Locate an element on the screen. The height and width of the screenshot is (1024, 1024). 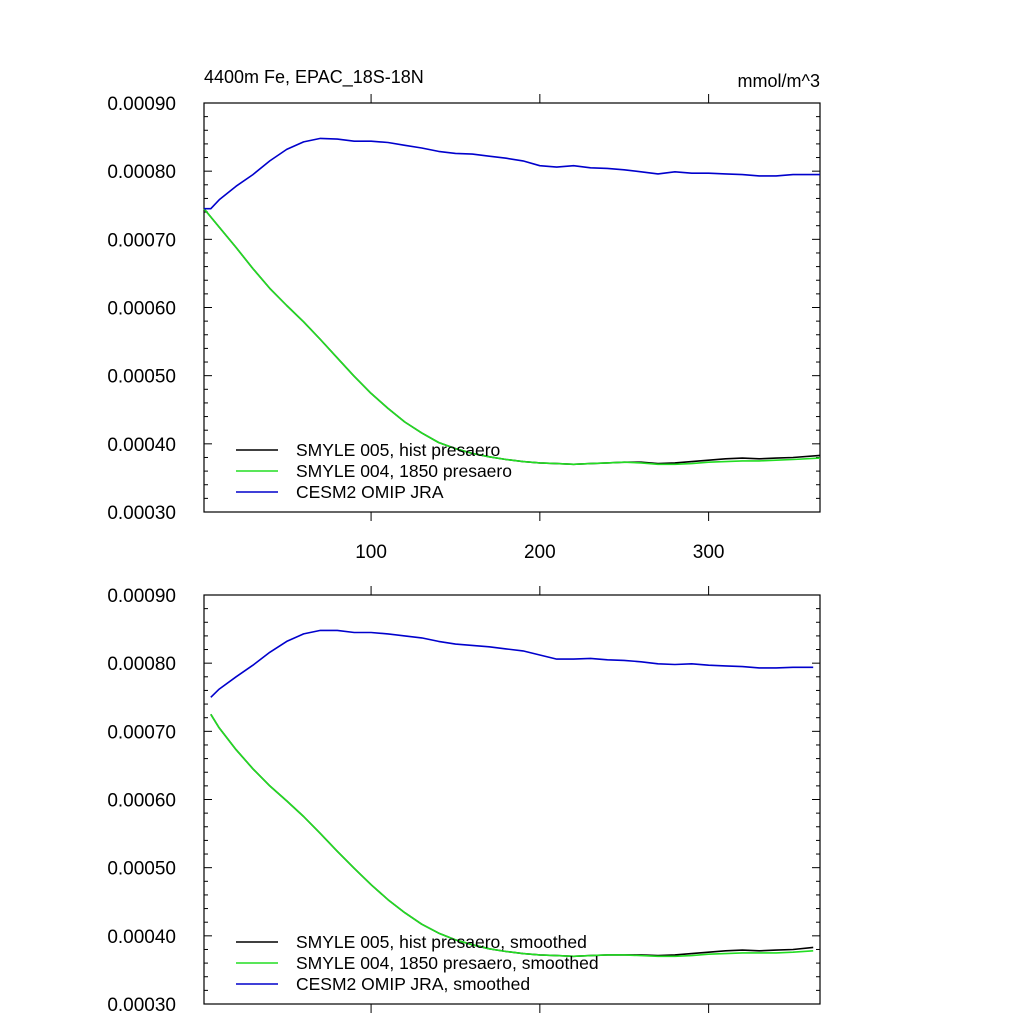
x-tick-label: 300 is located at coordinates (709, 552).